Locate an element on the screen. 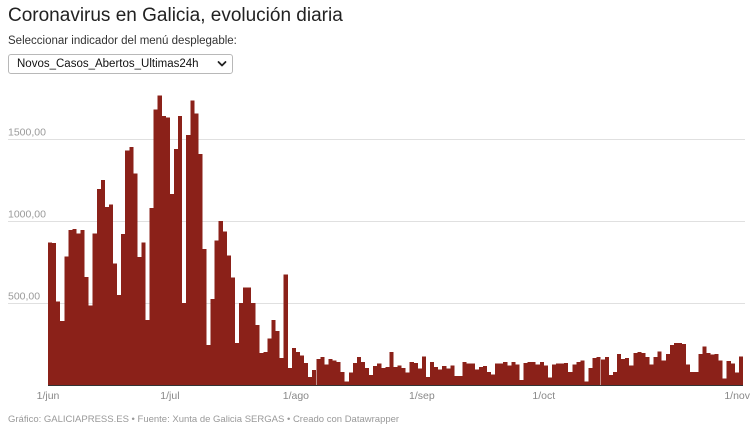 The height and width of the screenshot is (436, 756). chart-title: Coronavirus en Galicia, evolución diaria is located at coordinates (175, 15).